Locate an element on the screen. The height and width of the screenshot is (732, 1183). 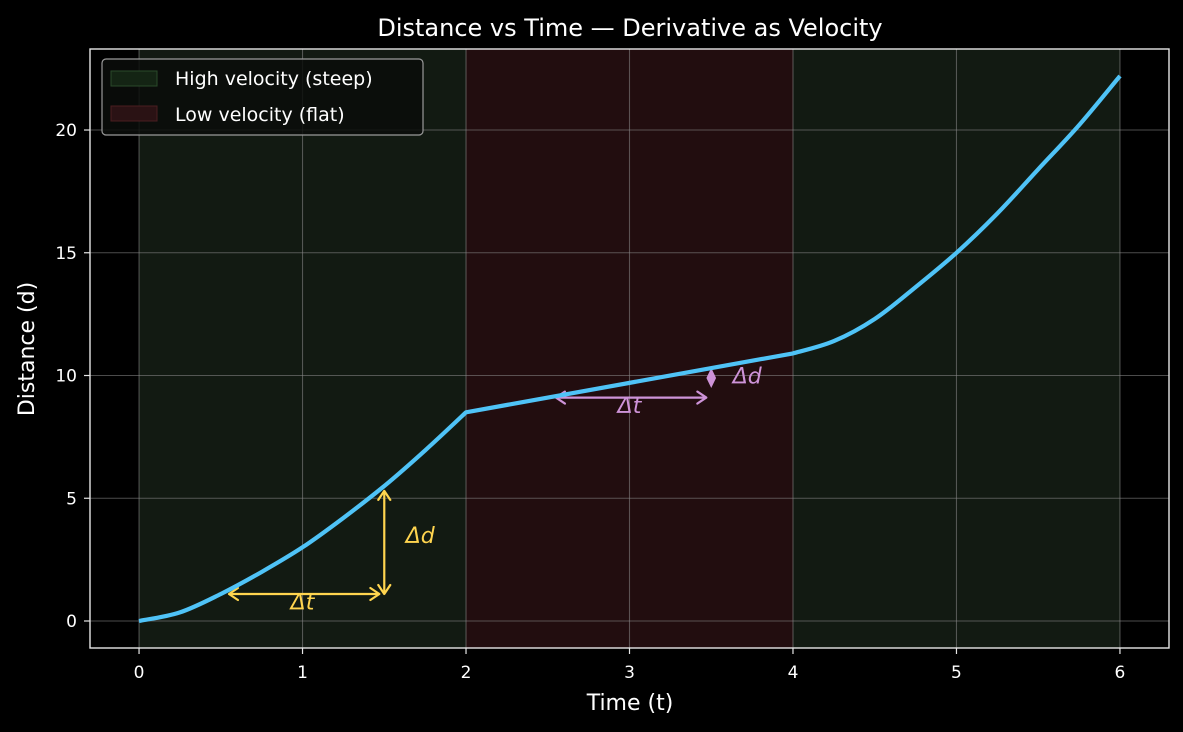
legend-swatch-high-velocity is located at coordinates (134, 78).